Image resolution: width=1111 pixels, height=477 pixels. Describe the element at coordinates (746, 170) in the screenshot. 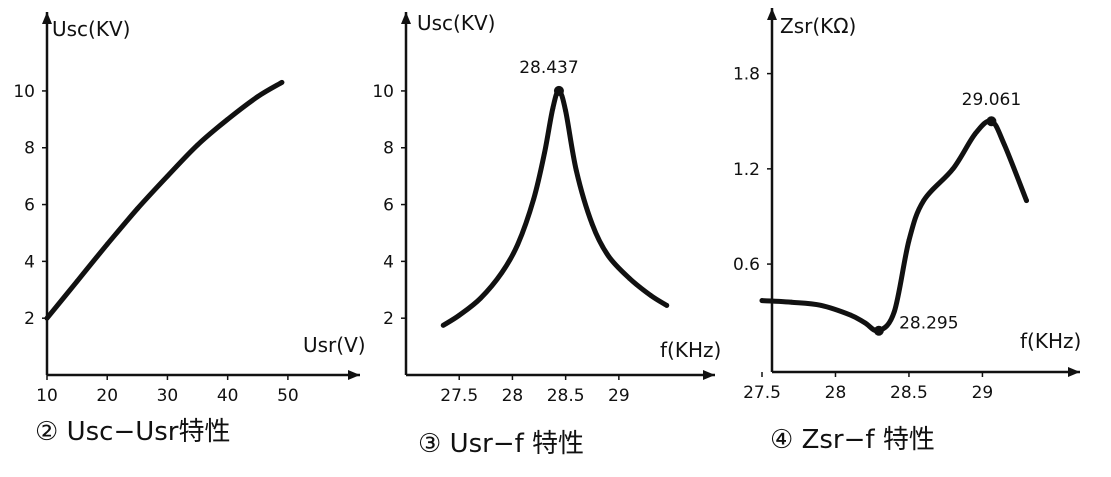

I see `y-tick-label: 1.2` at that location.